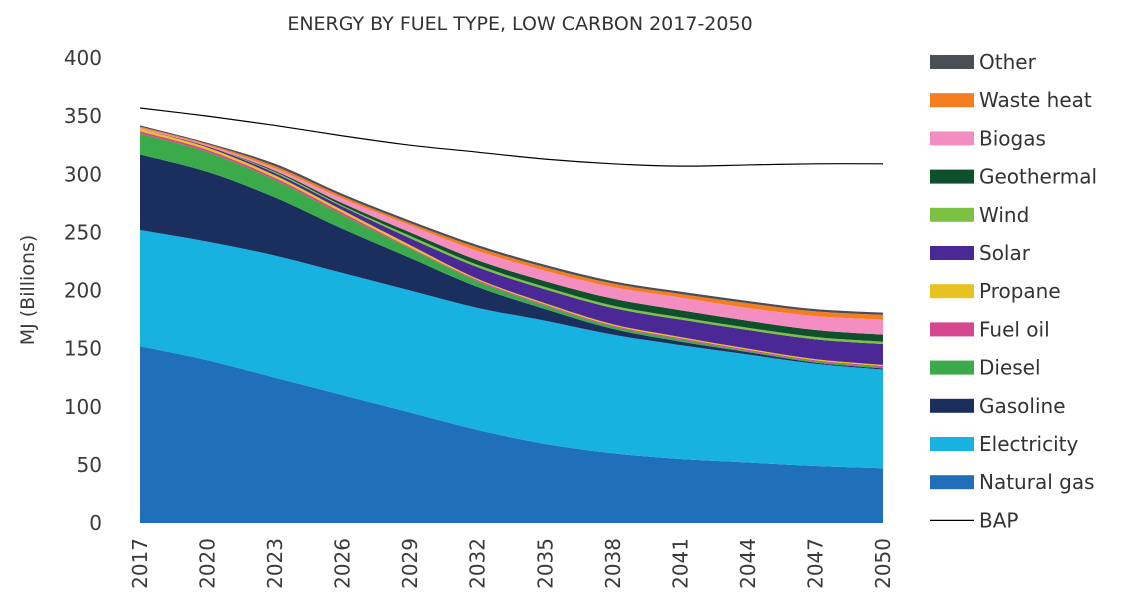 The height and width of the screenshot is (600, 1121). I want to click on legend-label: Biogas, so click(1012, 138).